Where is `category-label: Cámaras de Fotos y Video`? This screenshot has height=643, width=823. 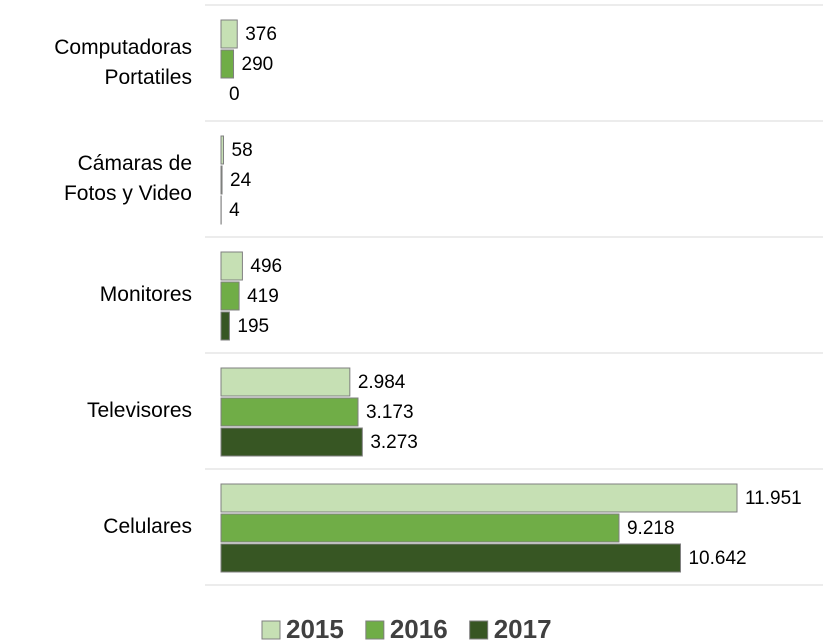
category-label: Cámaras de Fotos y Video is located at coordinates (127, 178).